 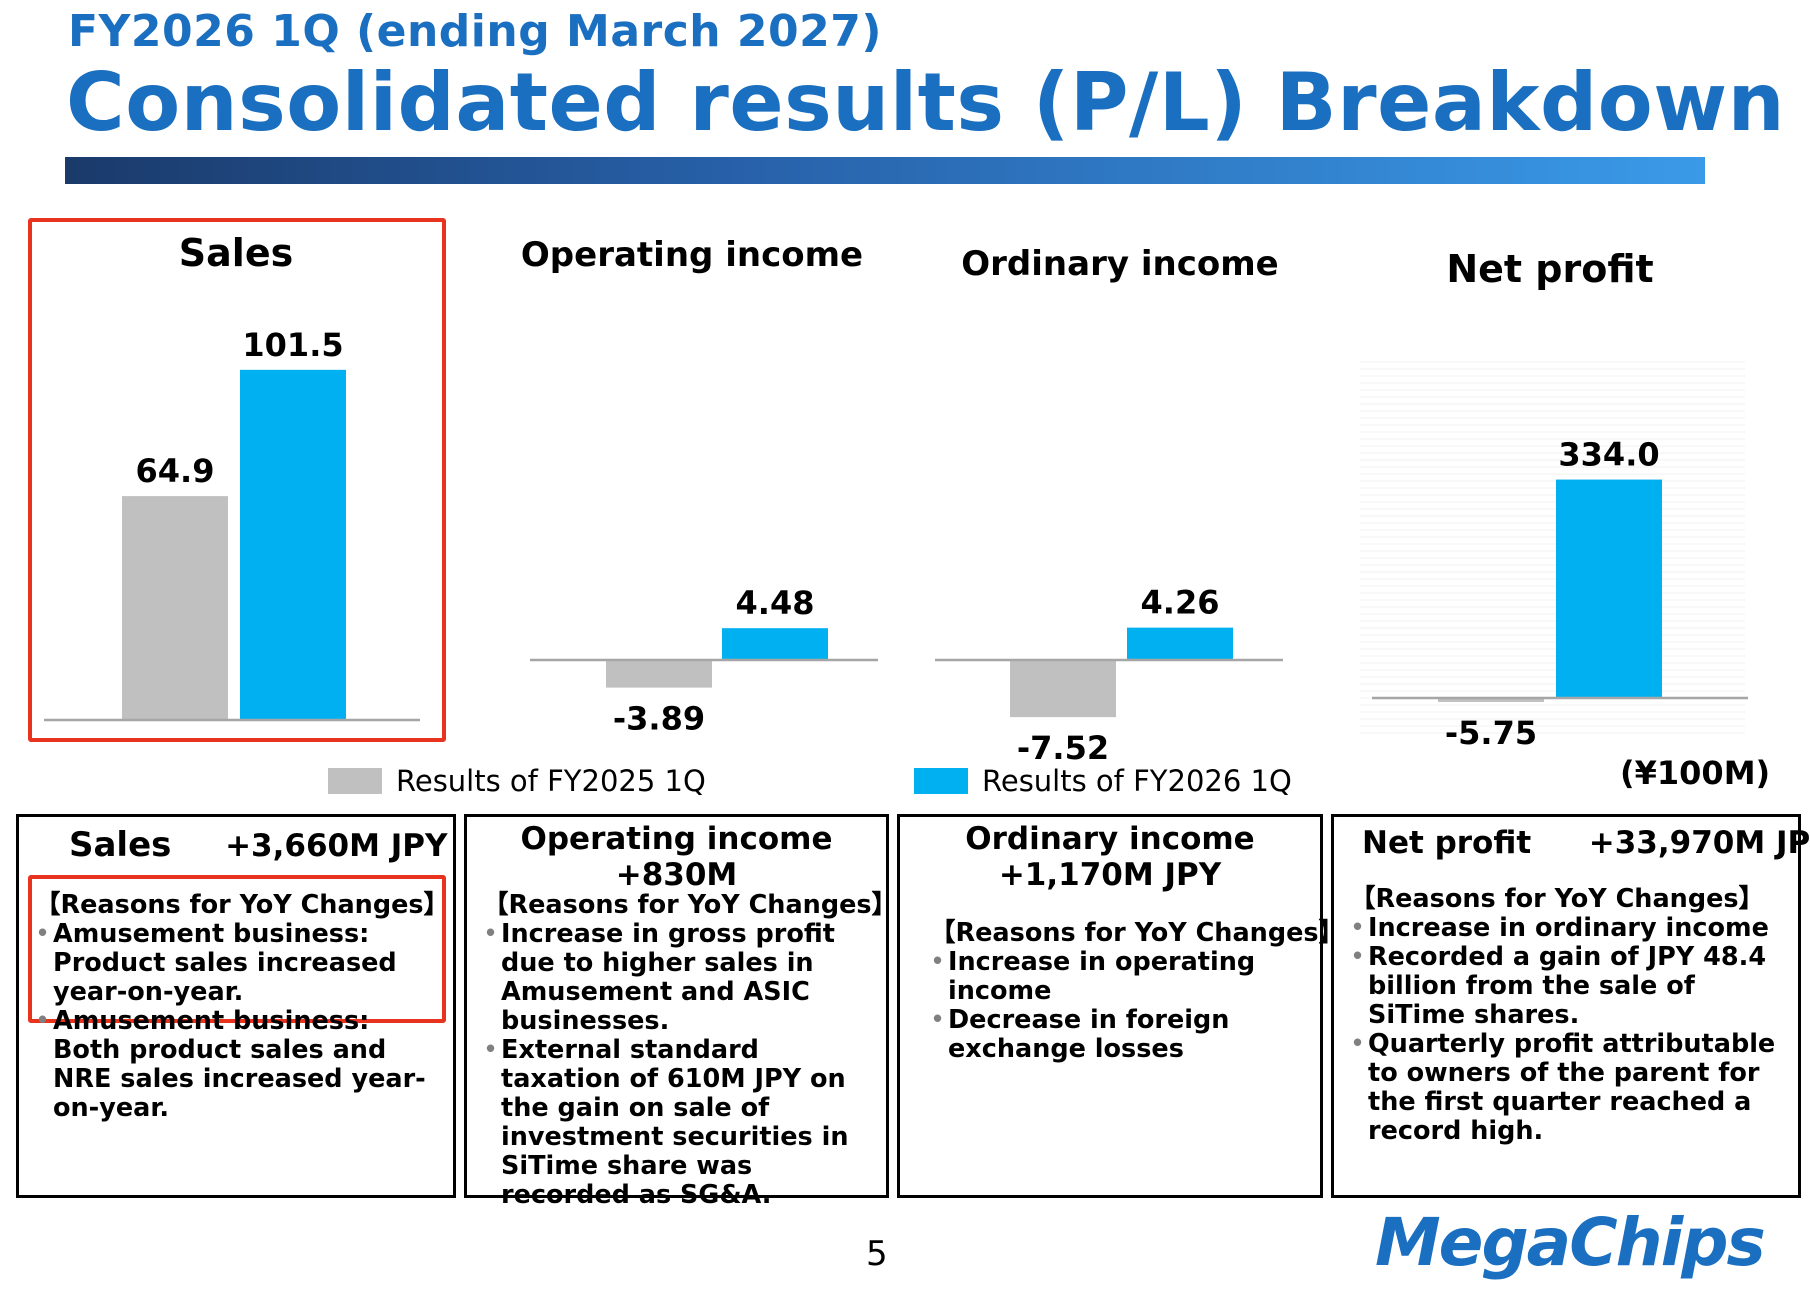 What do you see at coordinates (1699, 843) in the screenshot?
I see `net-box-change: +33,970M JPY` at bounding box center [1699, 843].